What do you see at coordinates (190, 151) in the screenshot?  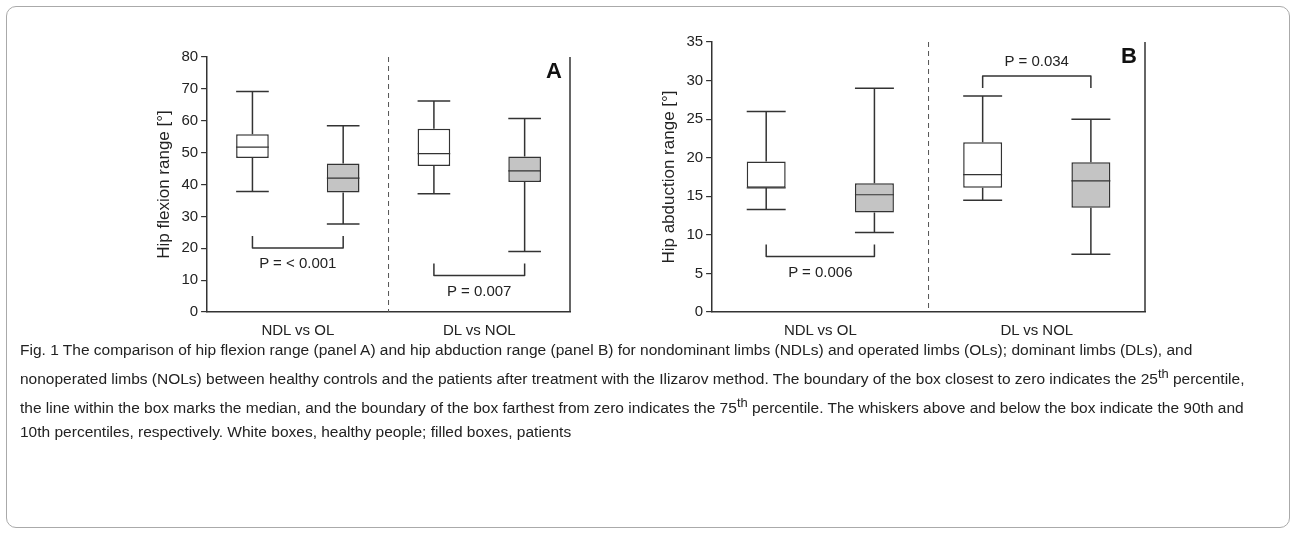 I see `y-tick-label: 50` at bounding box center [190, 151].